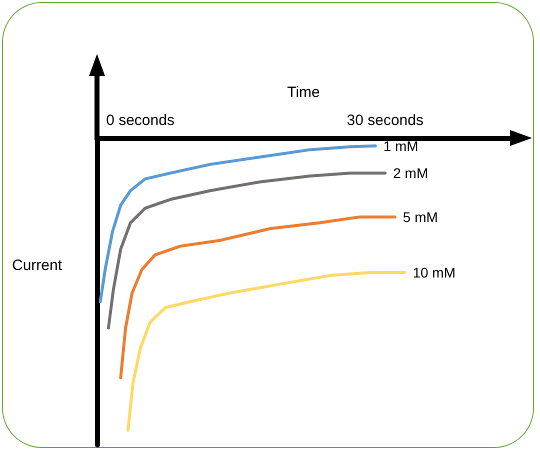  Describe the element at coordinates (400, 146) in the screenshot. I see `series-label: 1 mM` at that location.